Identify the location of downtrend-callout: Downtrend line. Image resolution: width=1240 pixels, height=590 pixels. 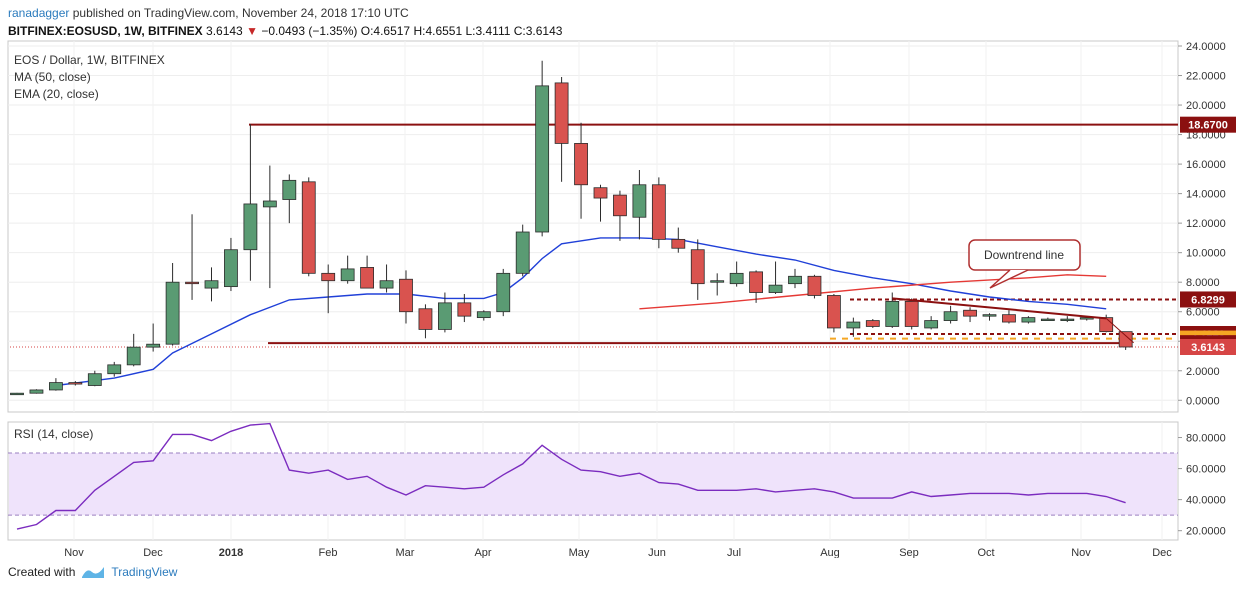
(1024, 264).